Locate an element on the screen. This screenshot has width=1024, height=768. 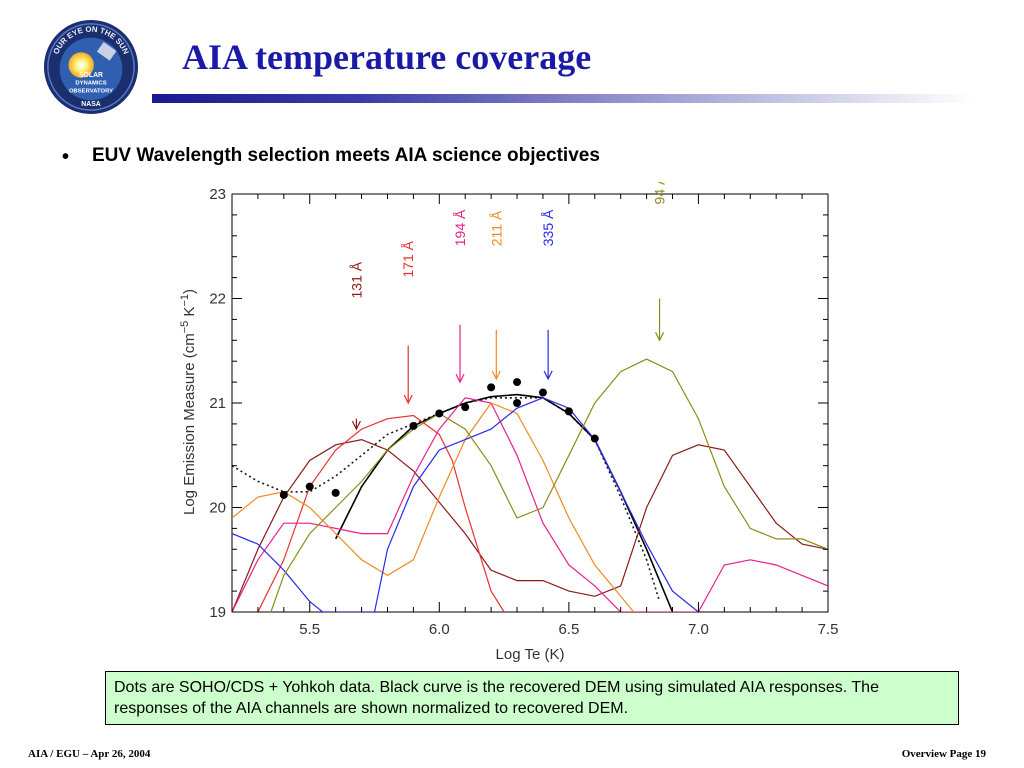
x-tick-label: 7.0 is located at coordinates (698, 629).